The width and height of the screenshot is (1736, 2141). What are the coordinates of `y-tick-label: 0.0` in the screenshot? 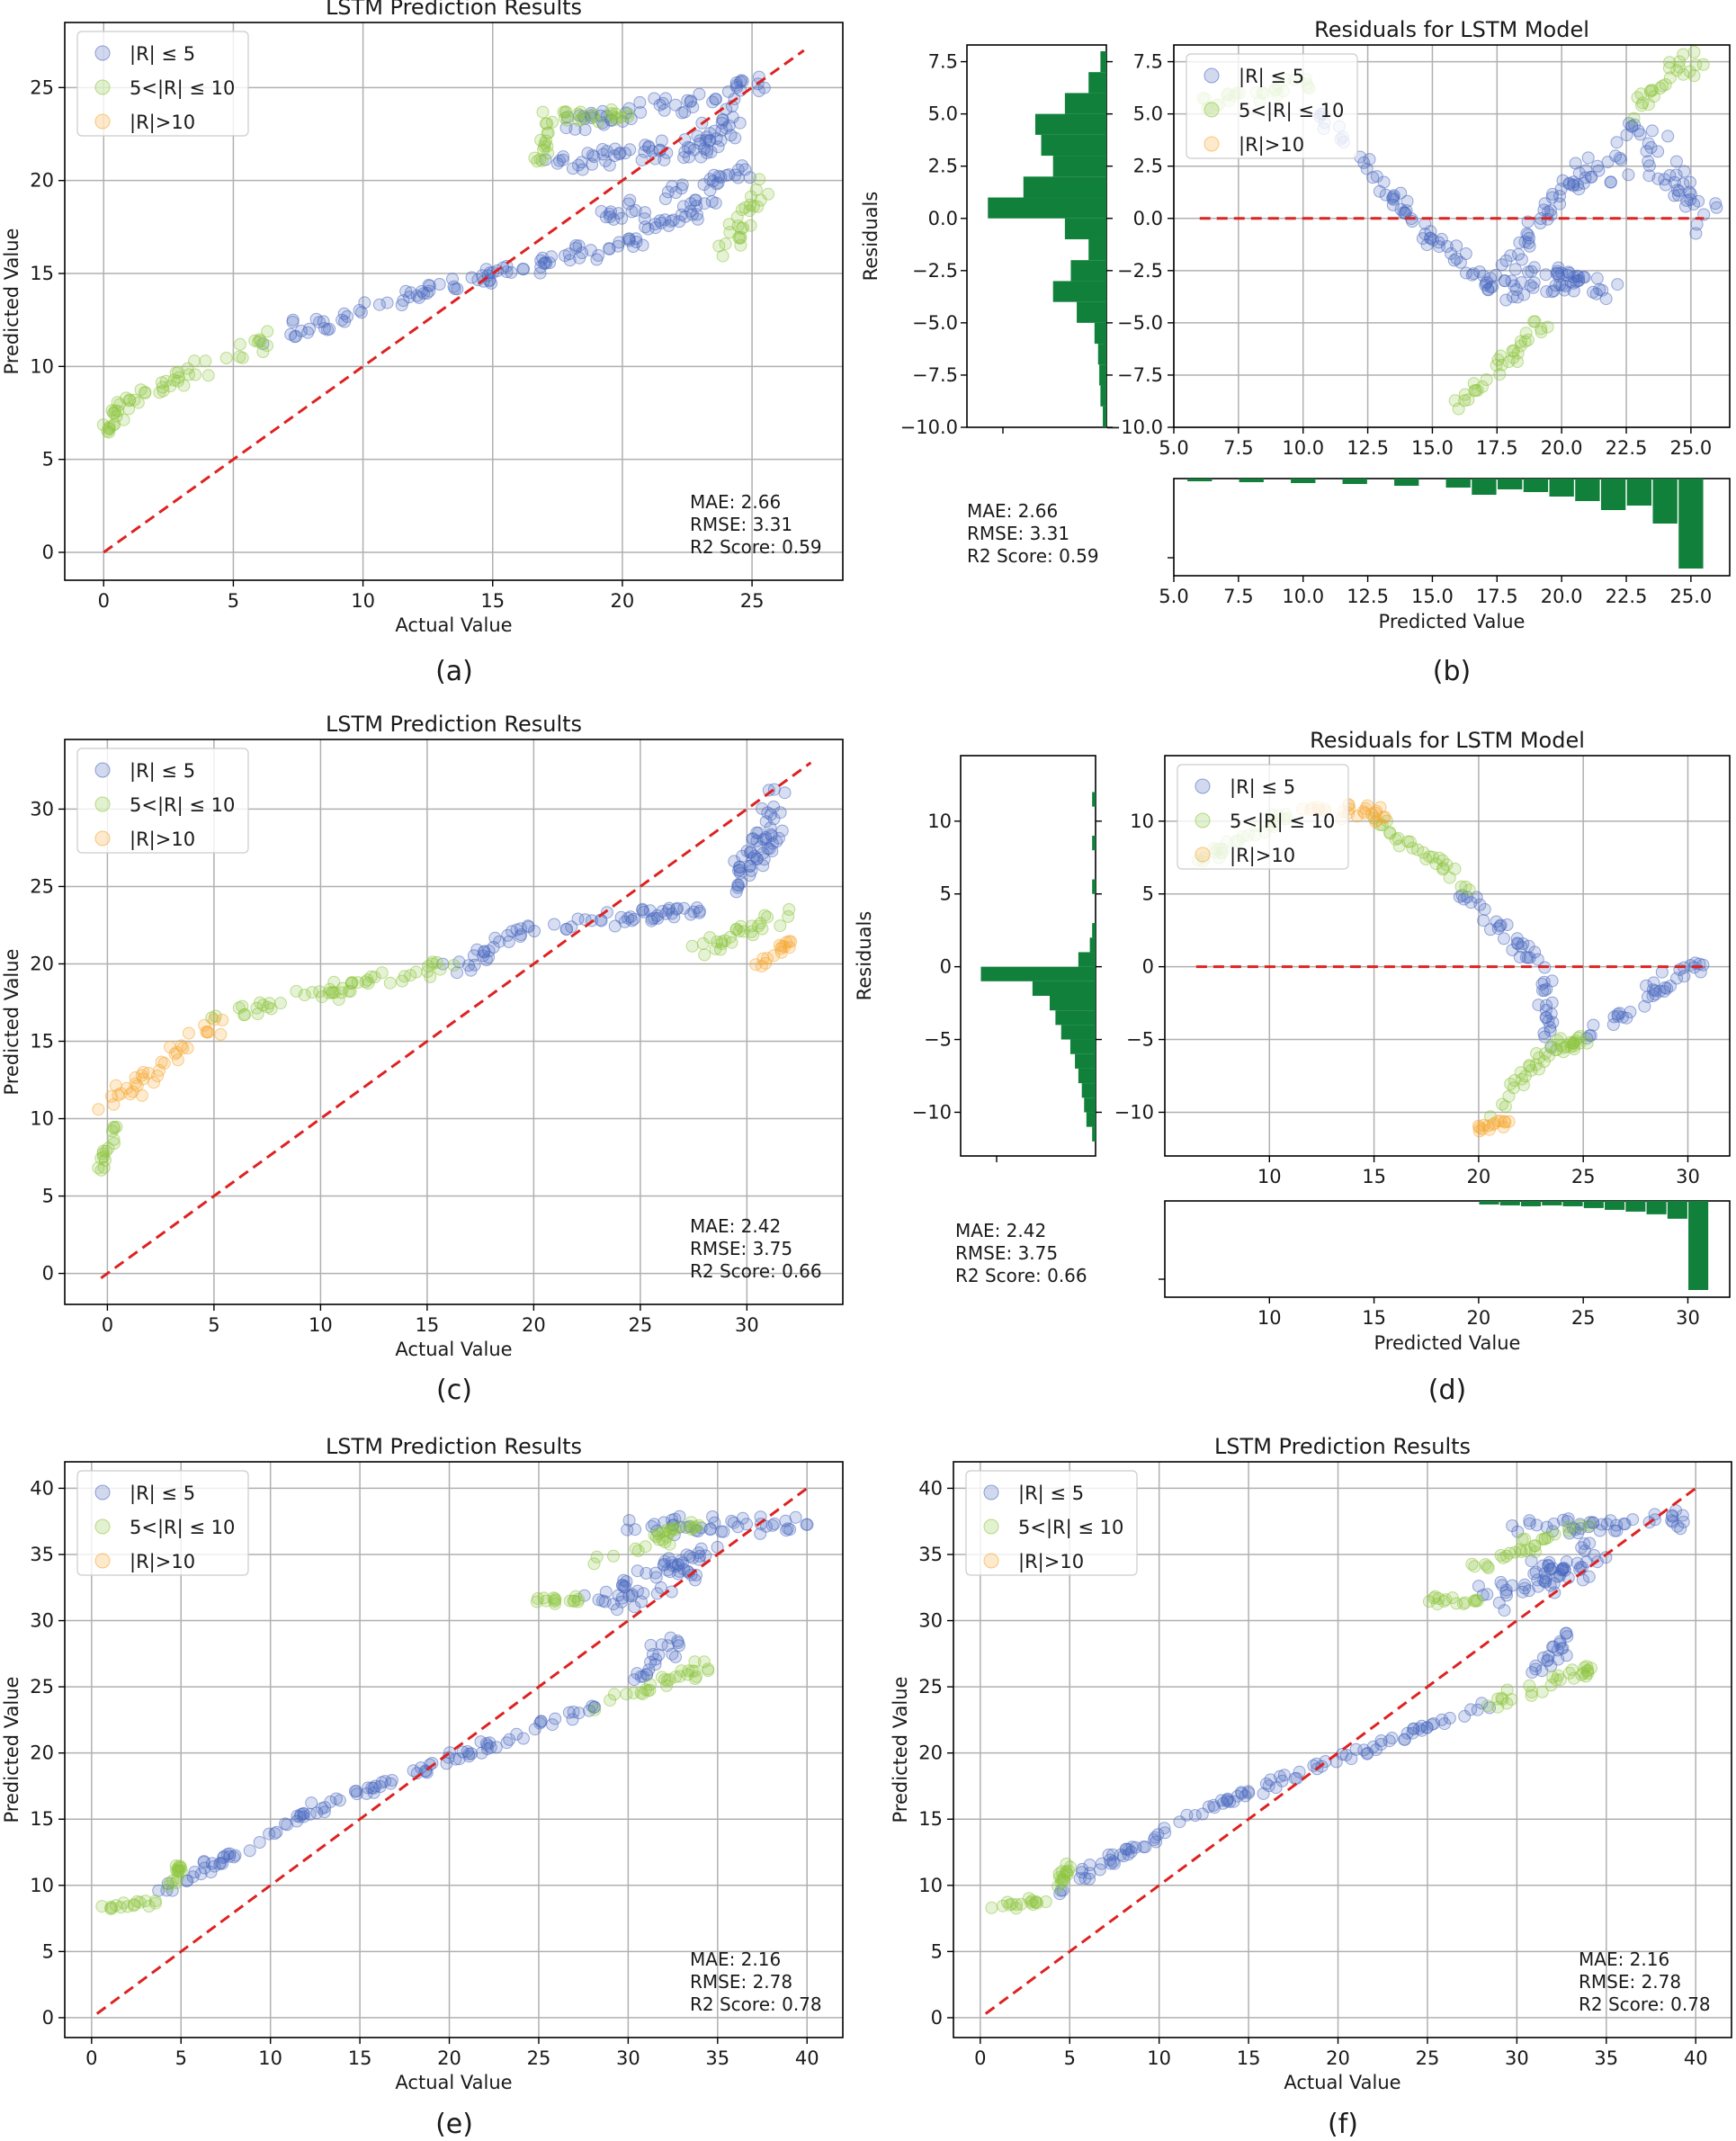 It's located at (1148, 218).